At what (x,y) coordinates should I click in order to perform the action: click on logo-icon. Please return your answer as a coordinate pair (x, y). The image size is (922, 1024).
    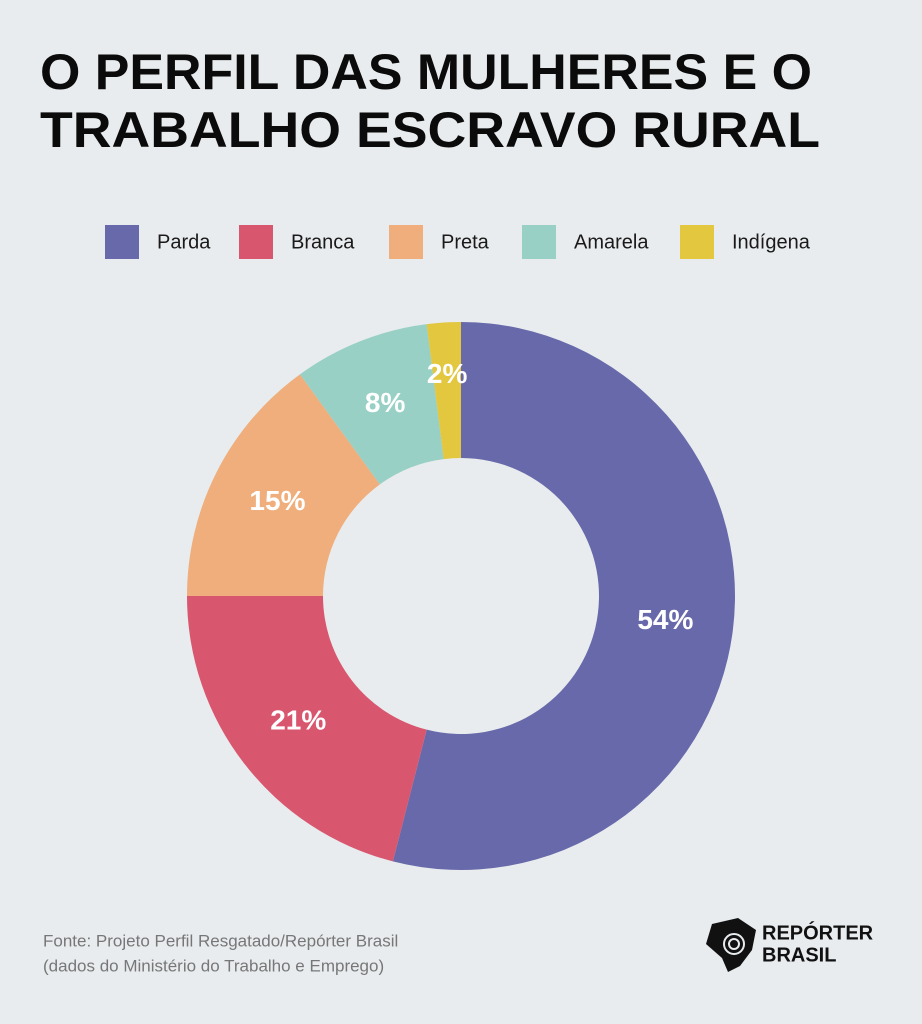
    Looking at the image, I should click on (731, 945).